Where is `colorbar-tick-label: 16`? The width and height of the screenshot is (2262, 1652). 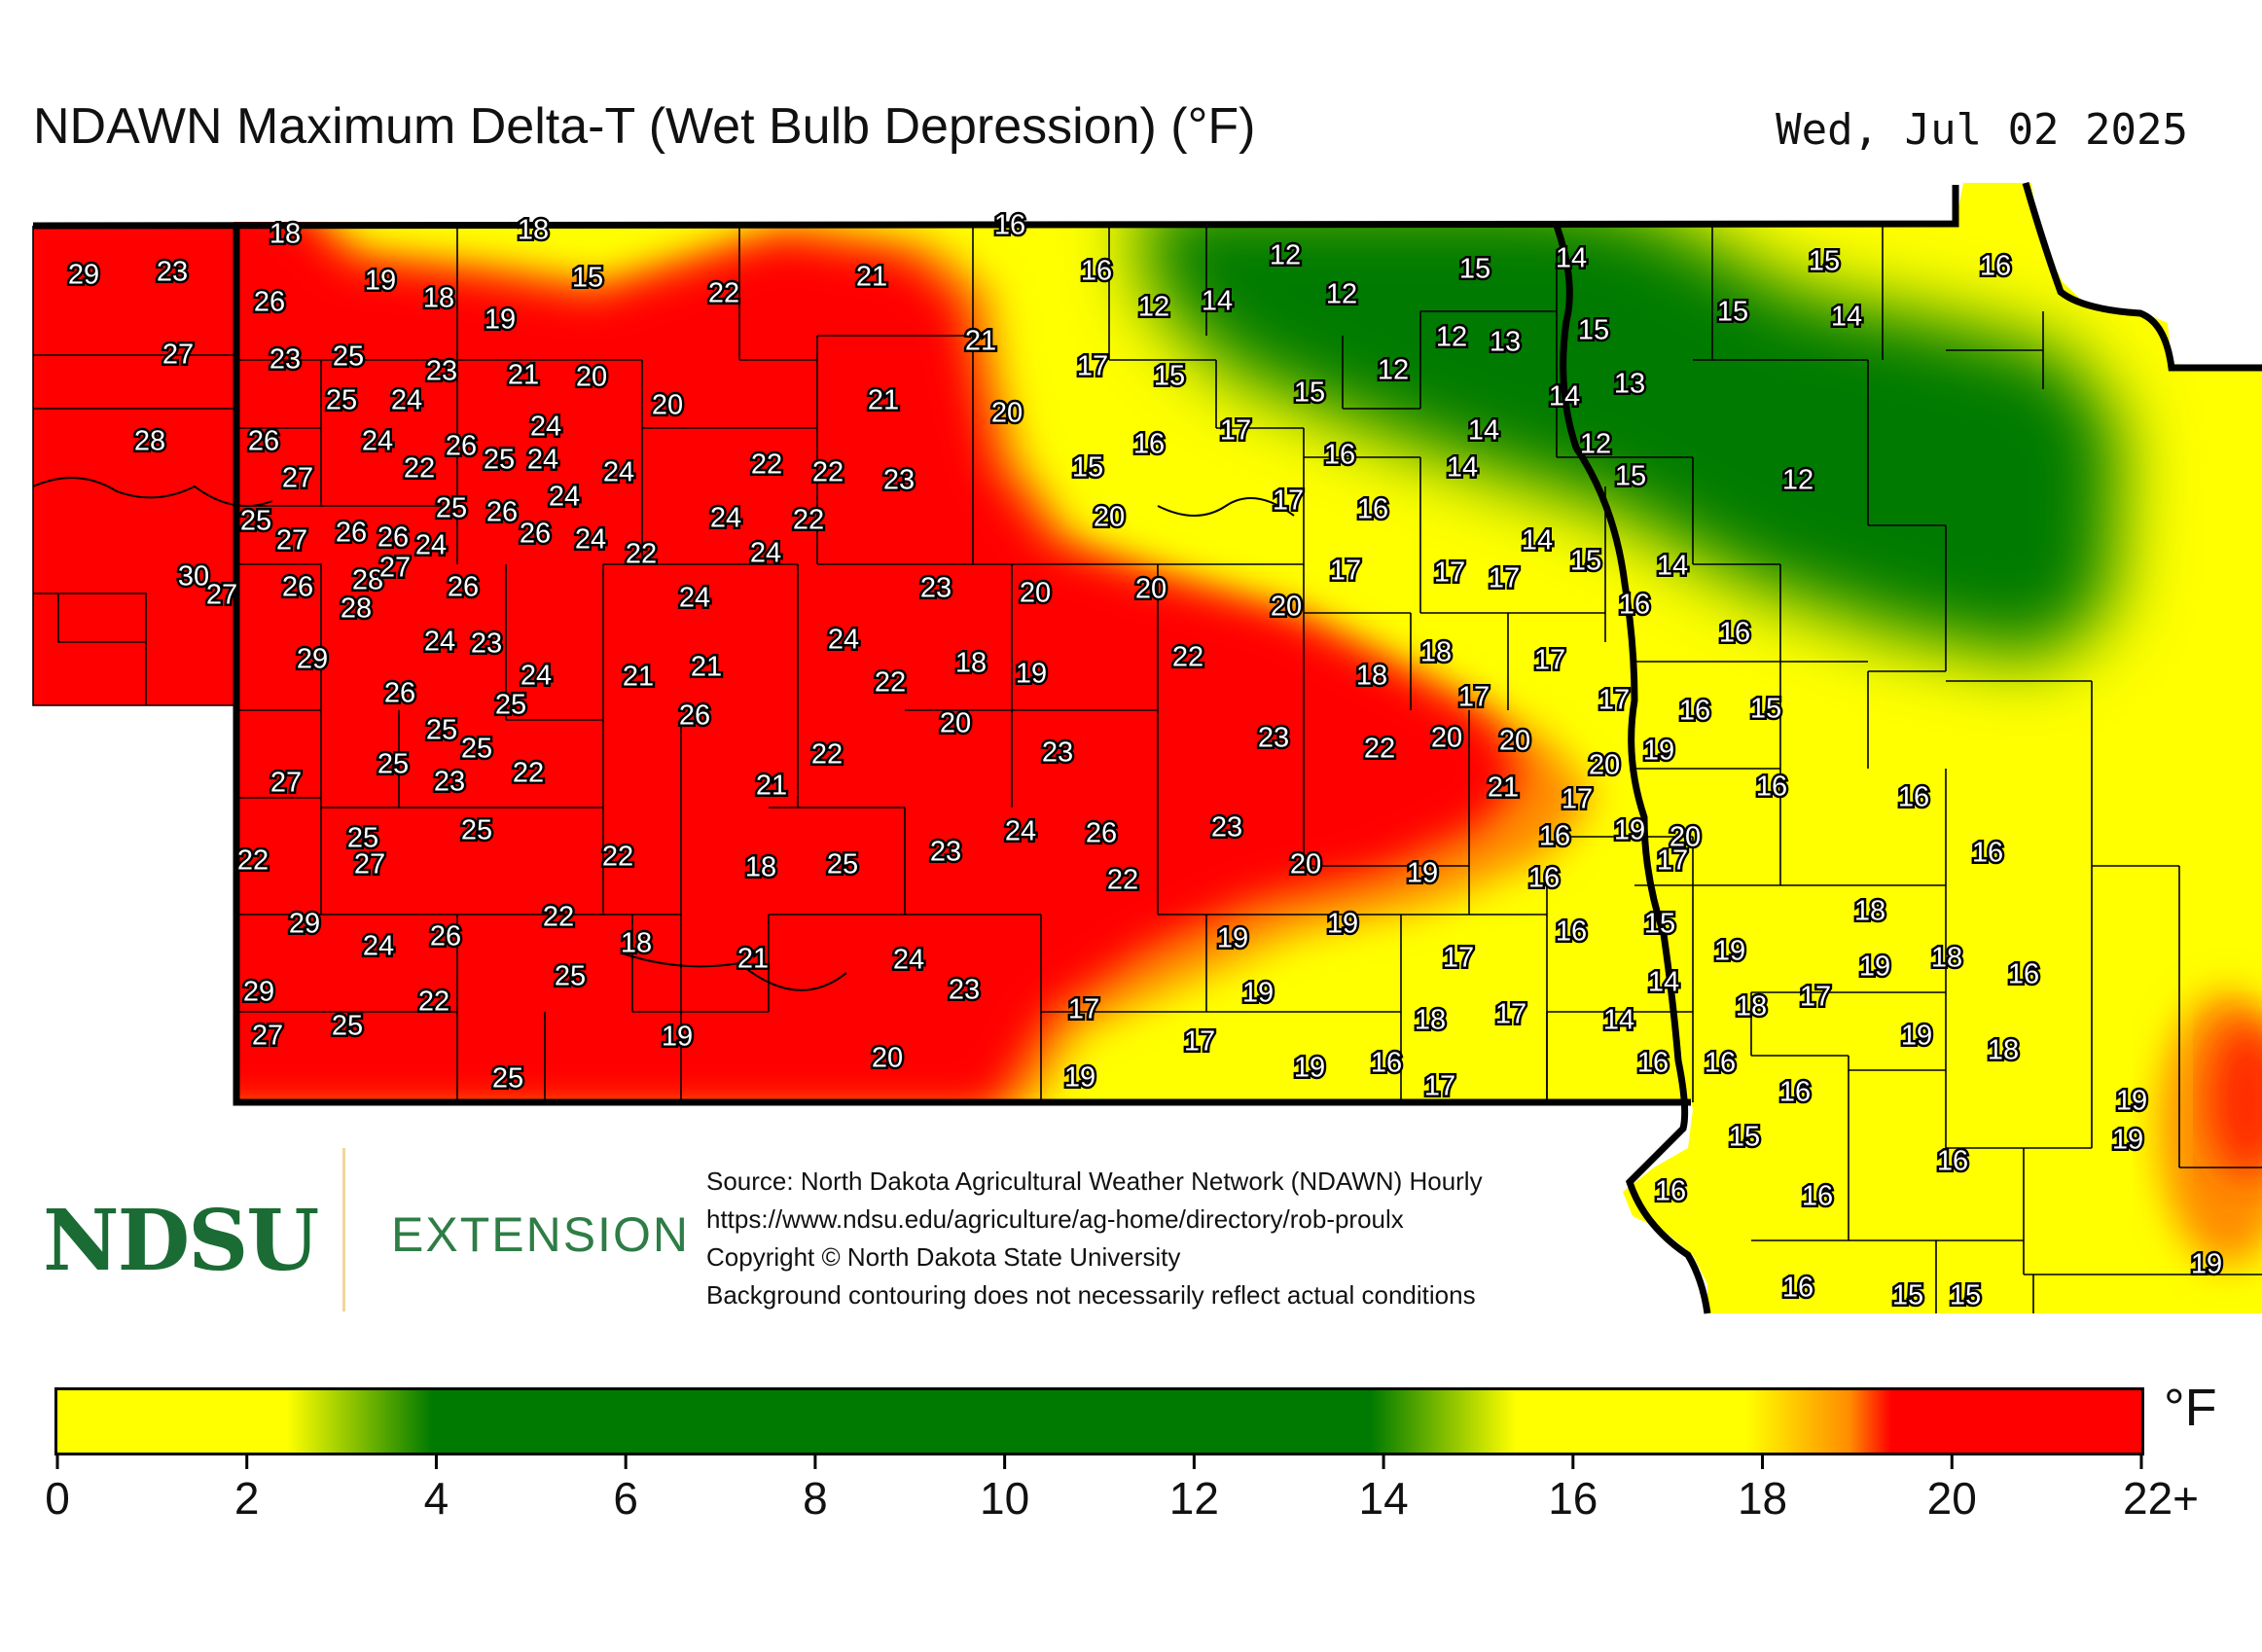 colorbar-tick-label: 16 is located at coordinates (1573, 1498).